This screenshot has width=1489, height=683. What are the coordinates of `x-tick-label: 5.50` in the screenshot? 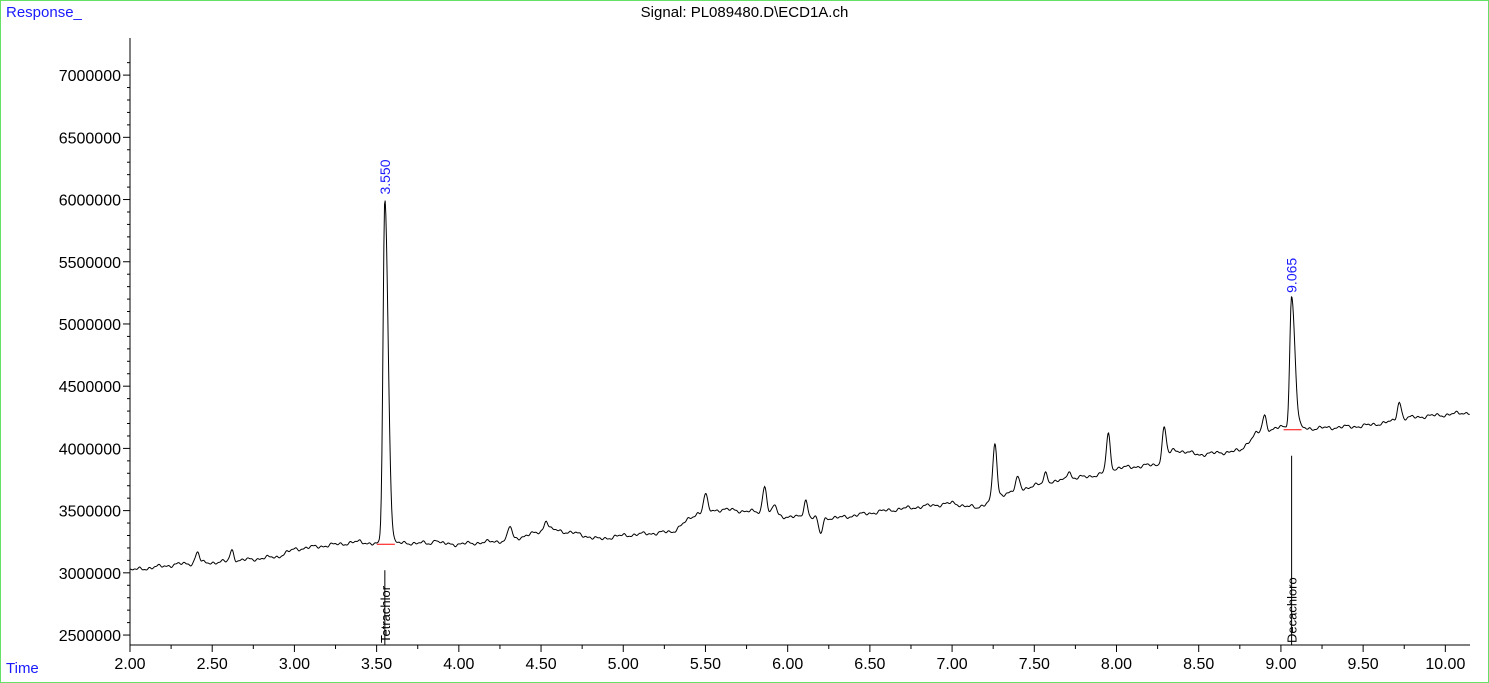 It's located at (705, 664).